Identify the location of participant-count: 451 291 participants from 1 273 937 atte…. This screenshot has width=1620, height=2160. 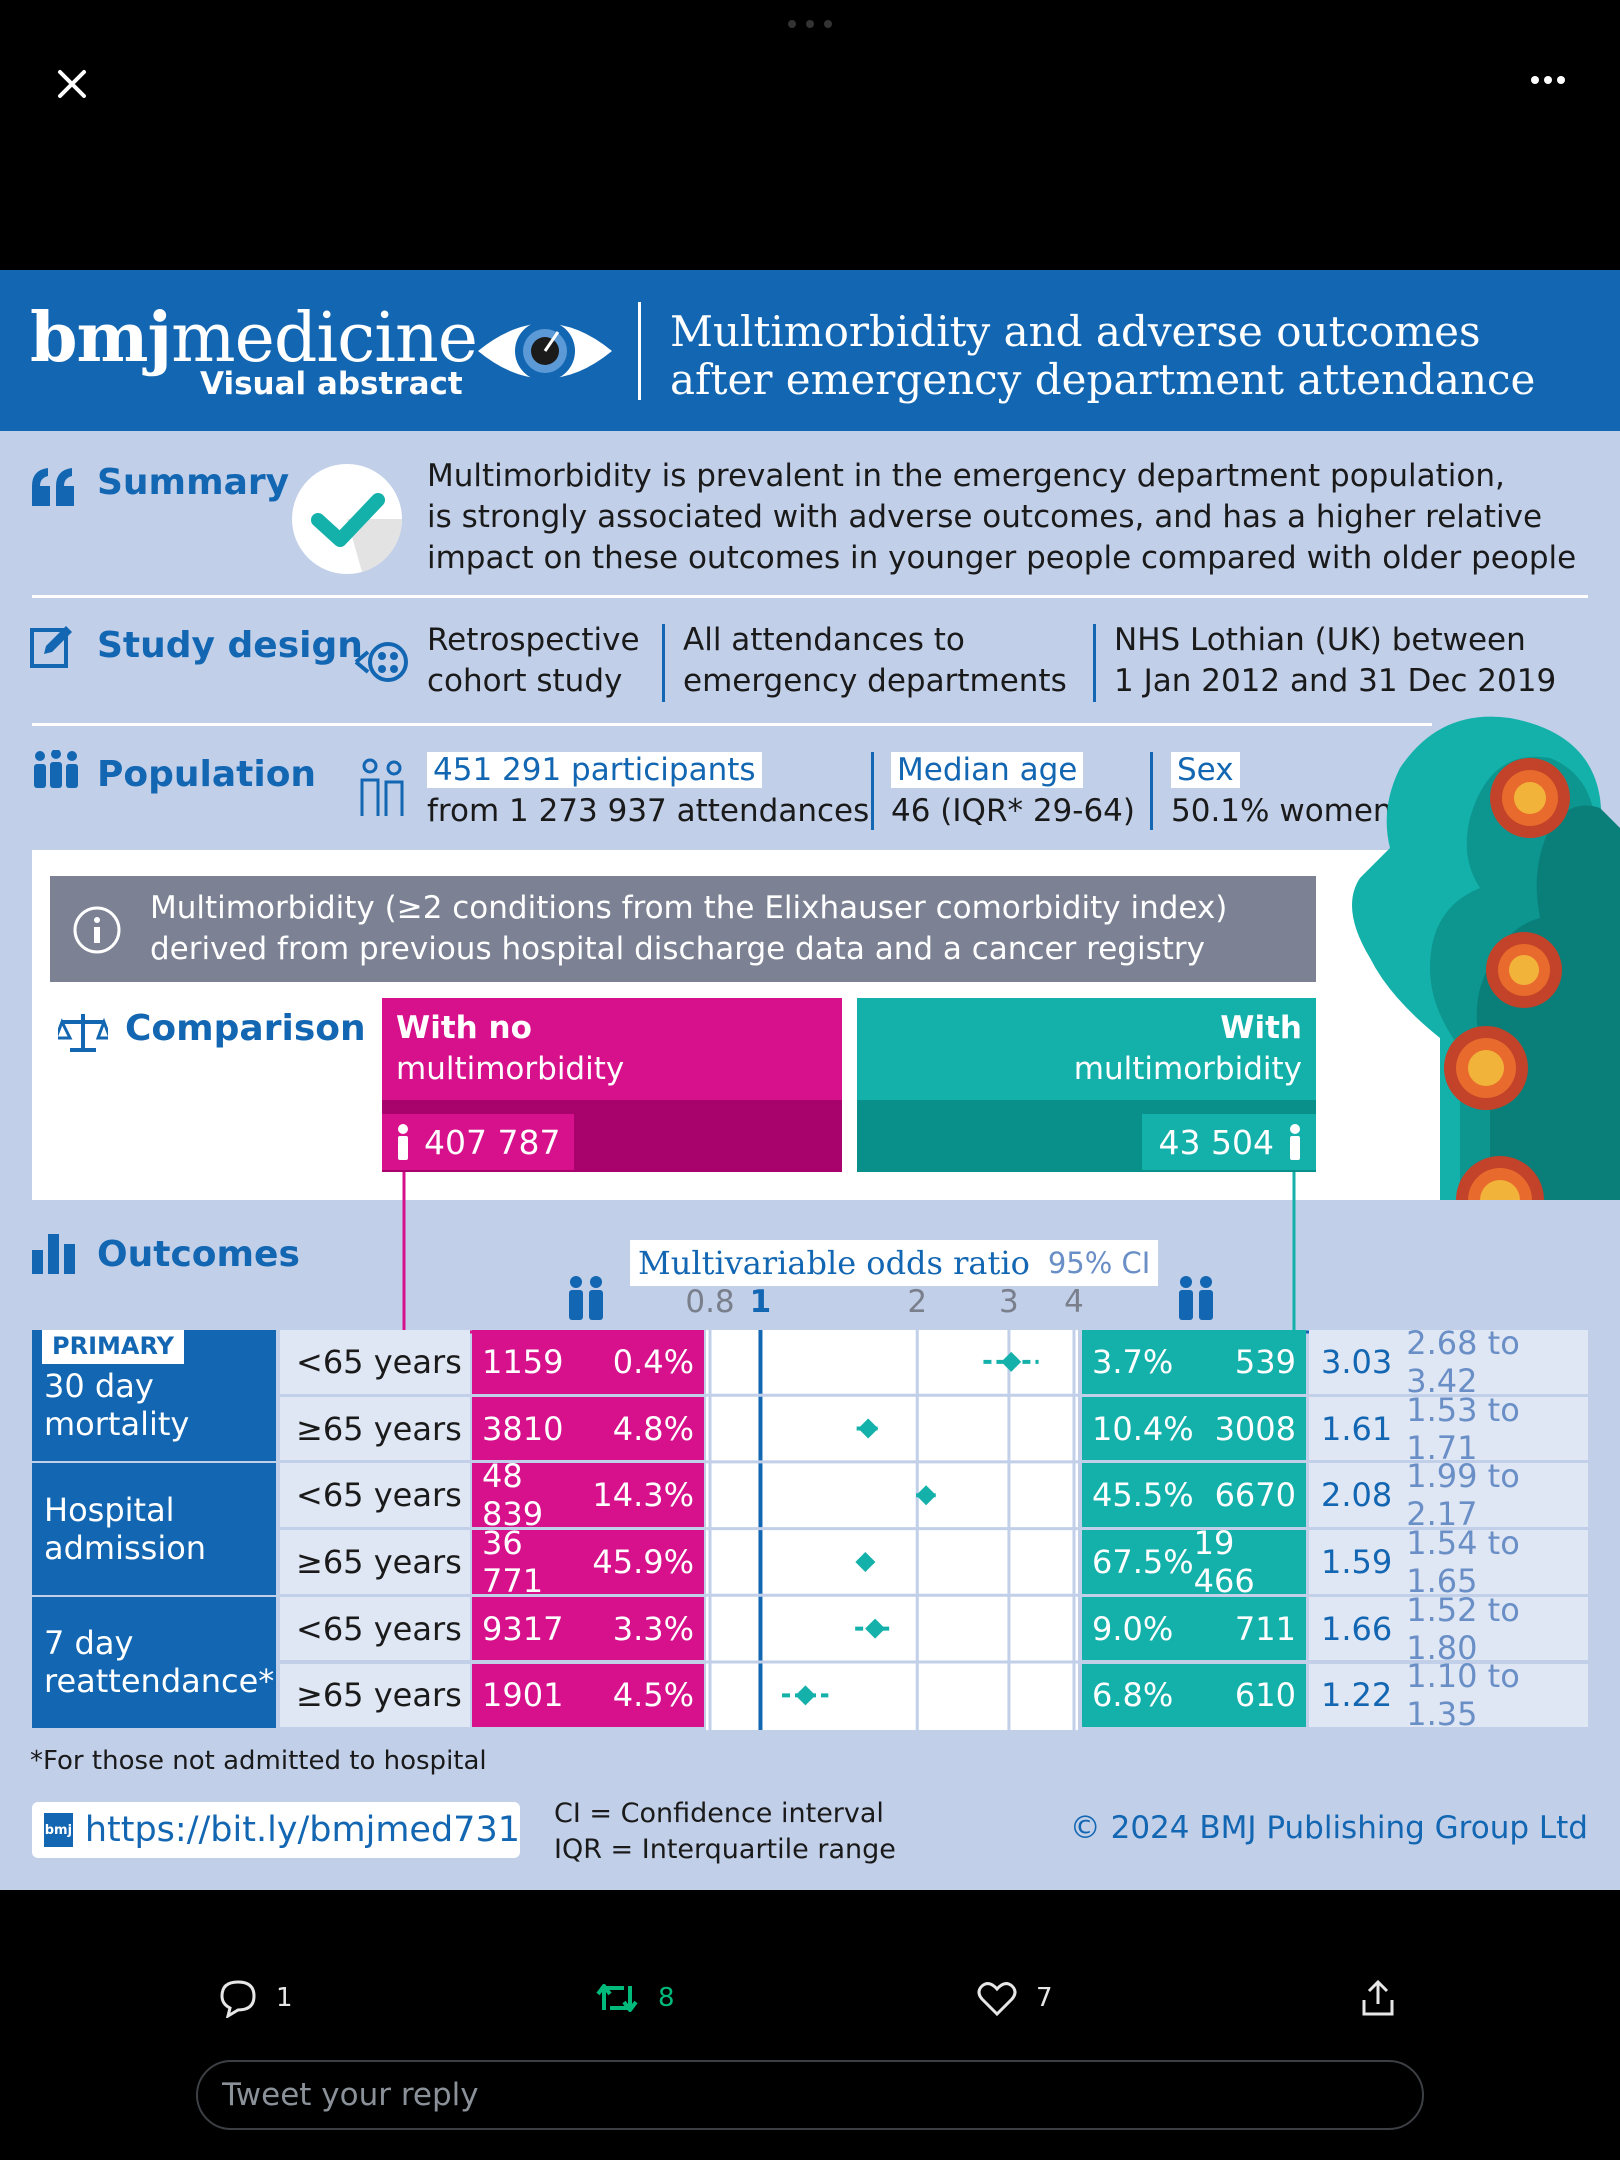
(648, 791).